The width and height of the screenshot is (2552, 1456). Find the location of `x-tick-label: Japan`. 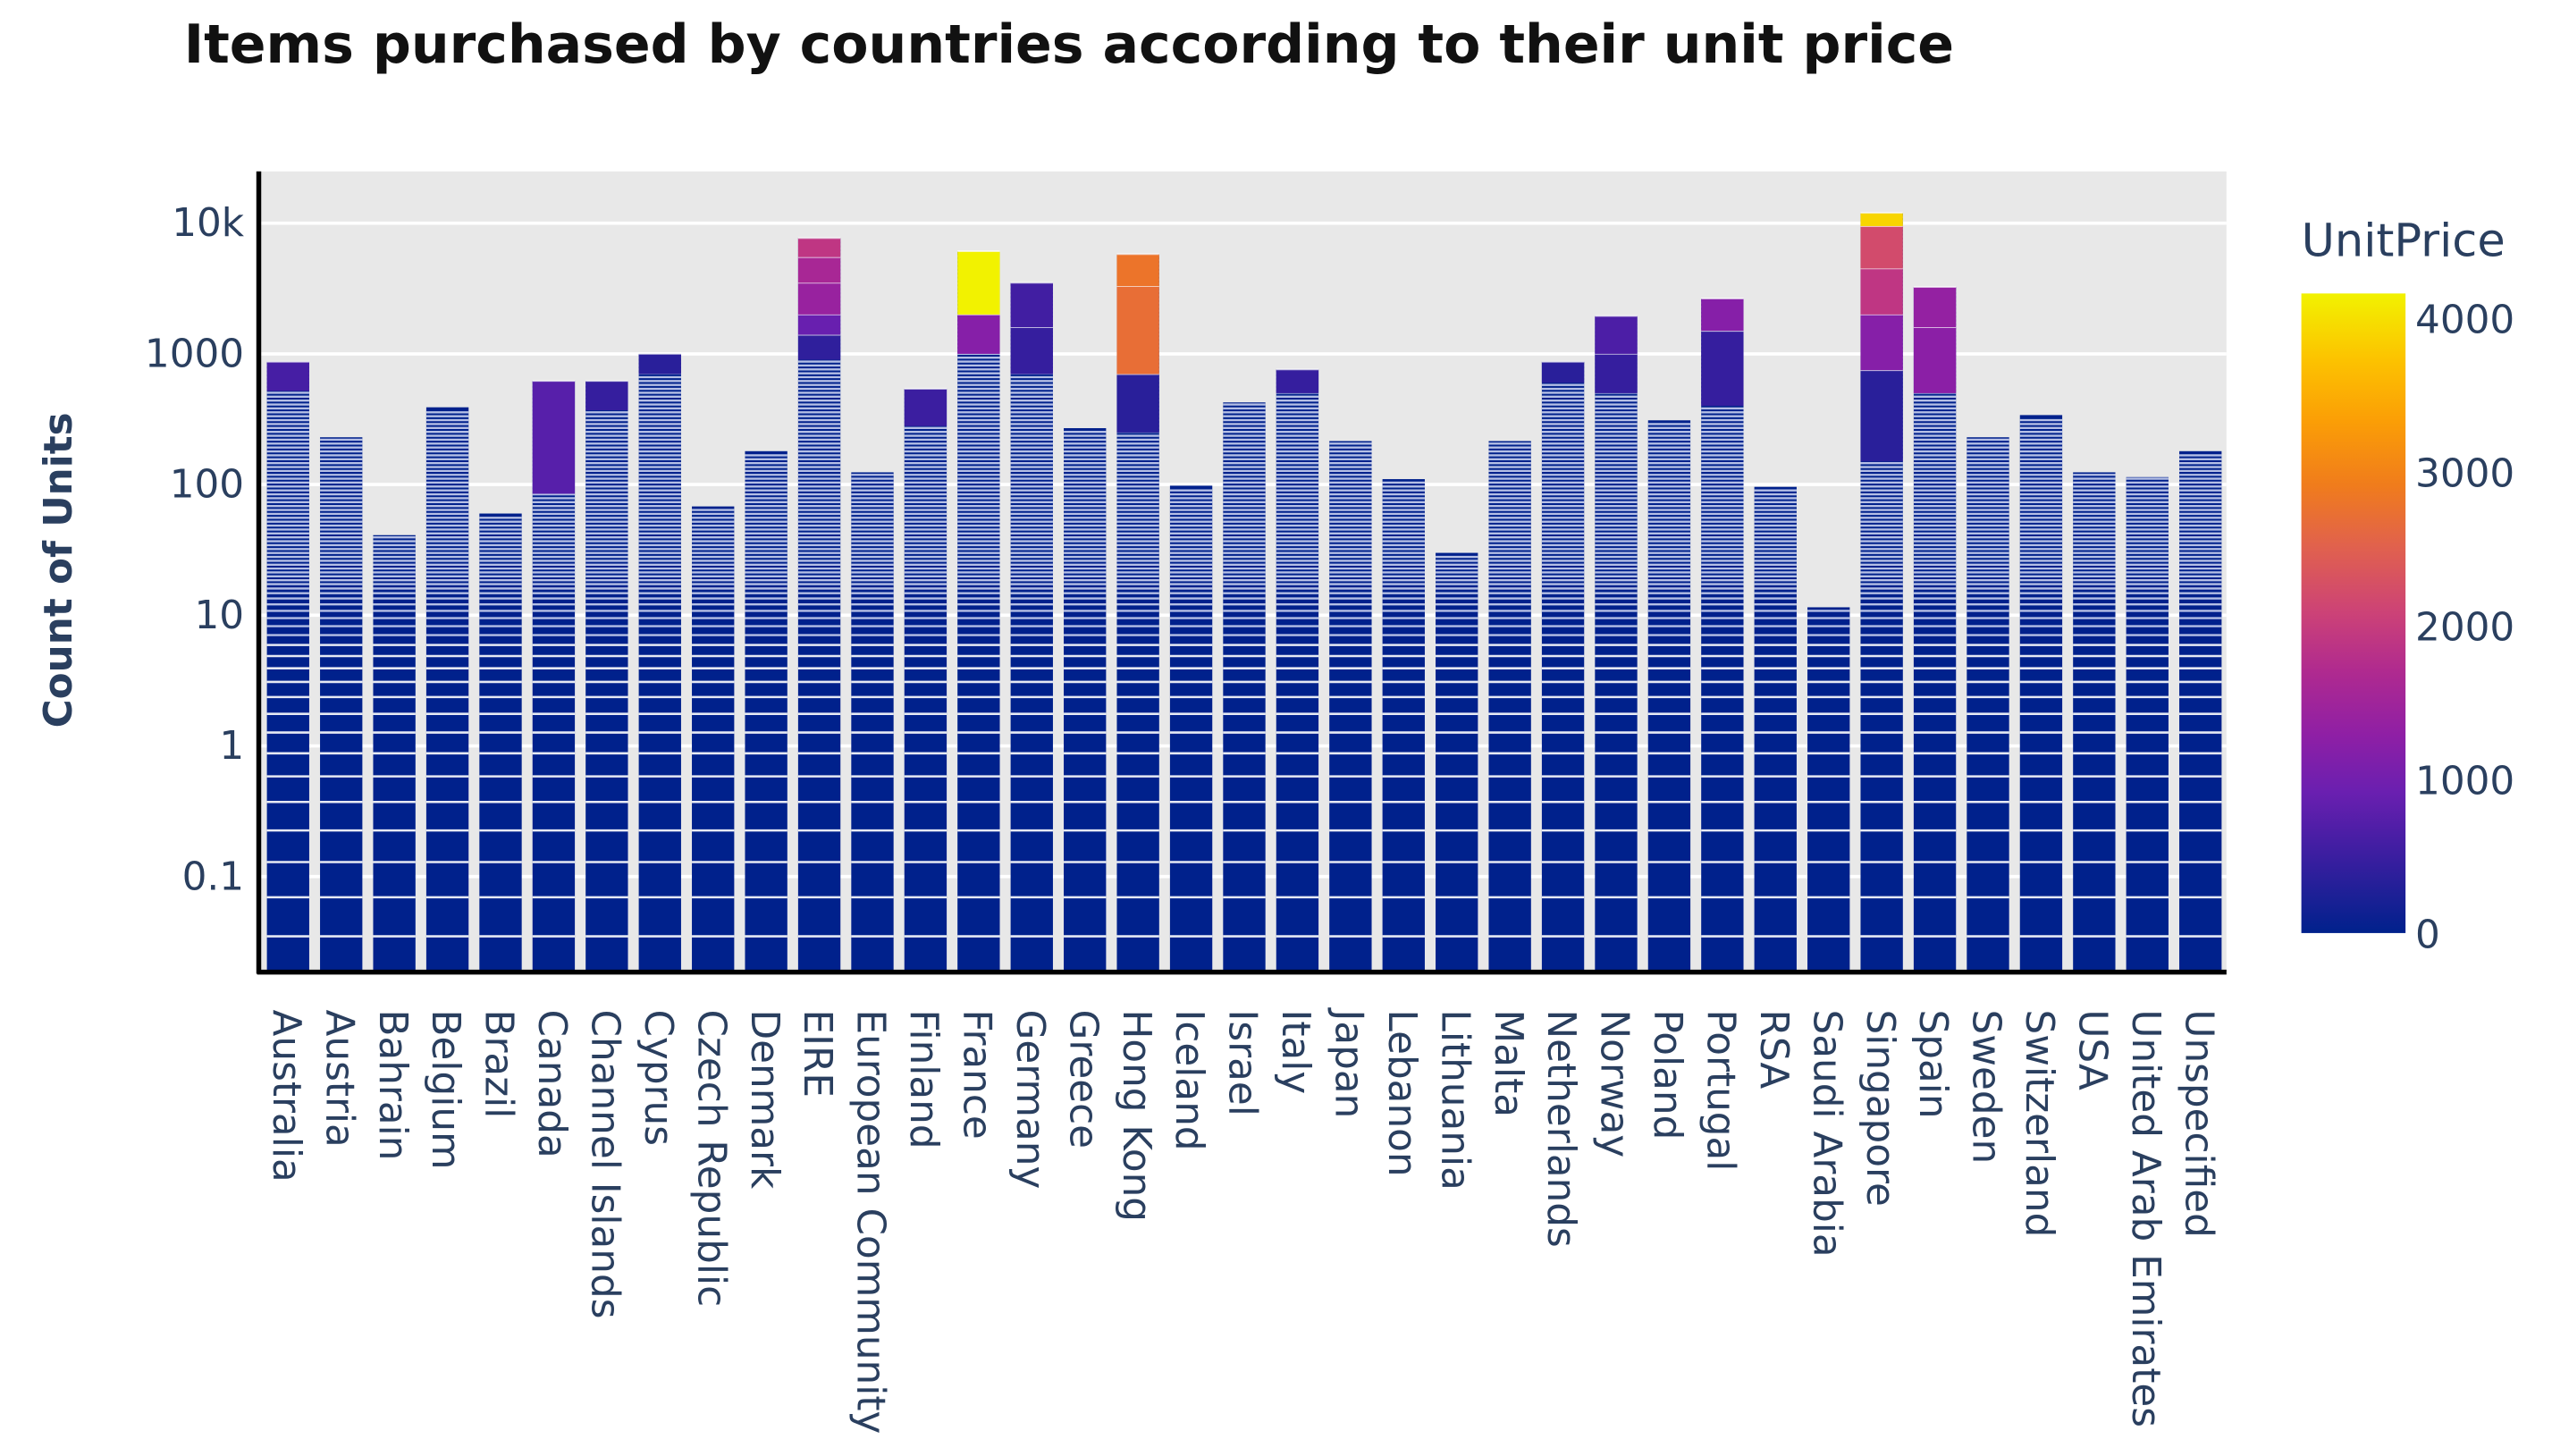

x-tick-label: Japan is located at coordinates (1348, 1062).